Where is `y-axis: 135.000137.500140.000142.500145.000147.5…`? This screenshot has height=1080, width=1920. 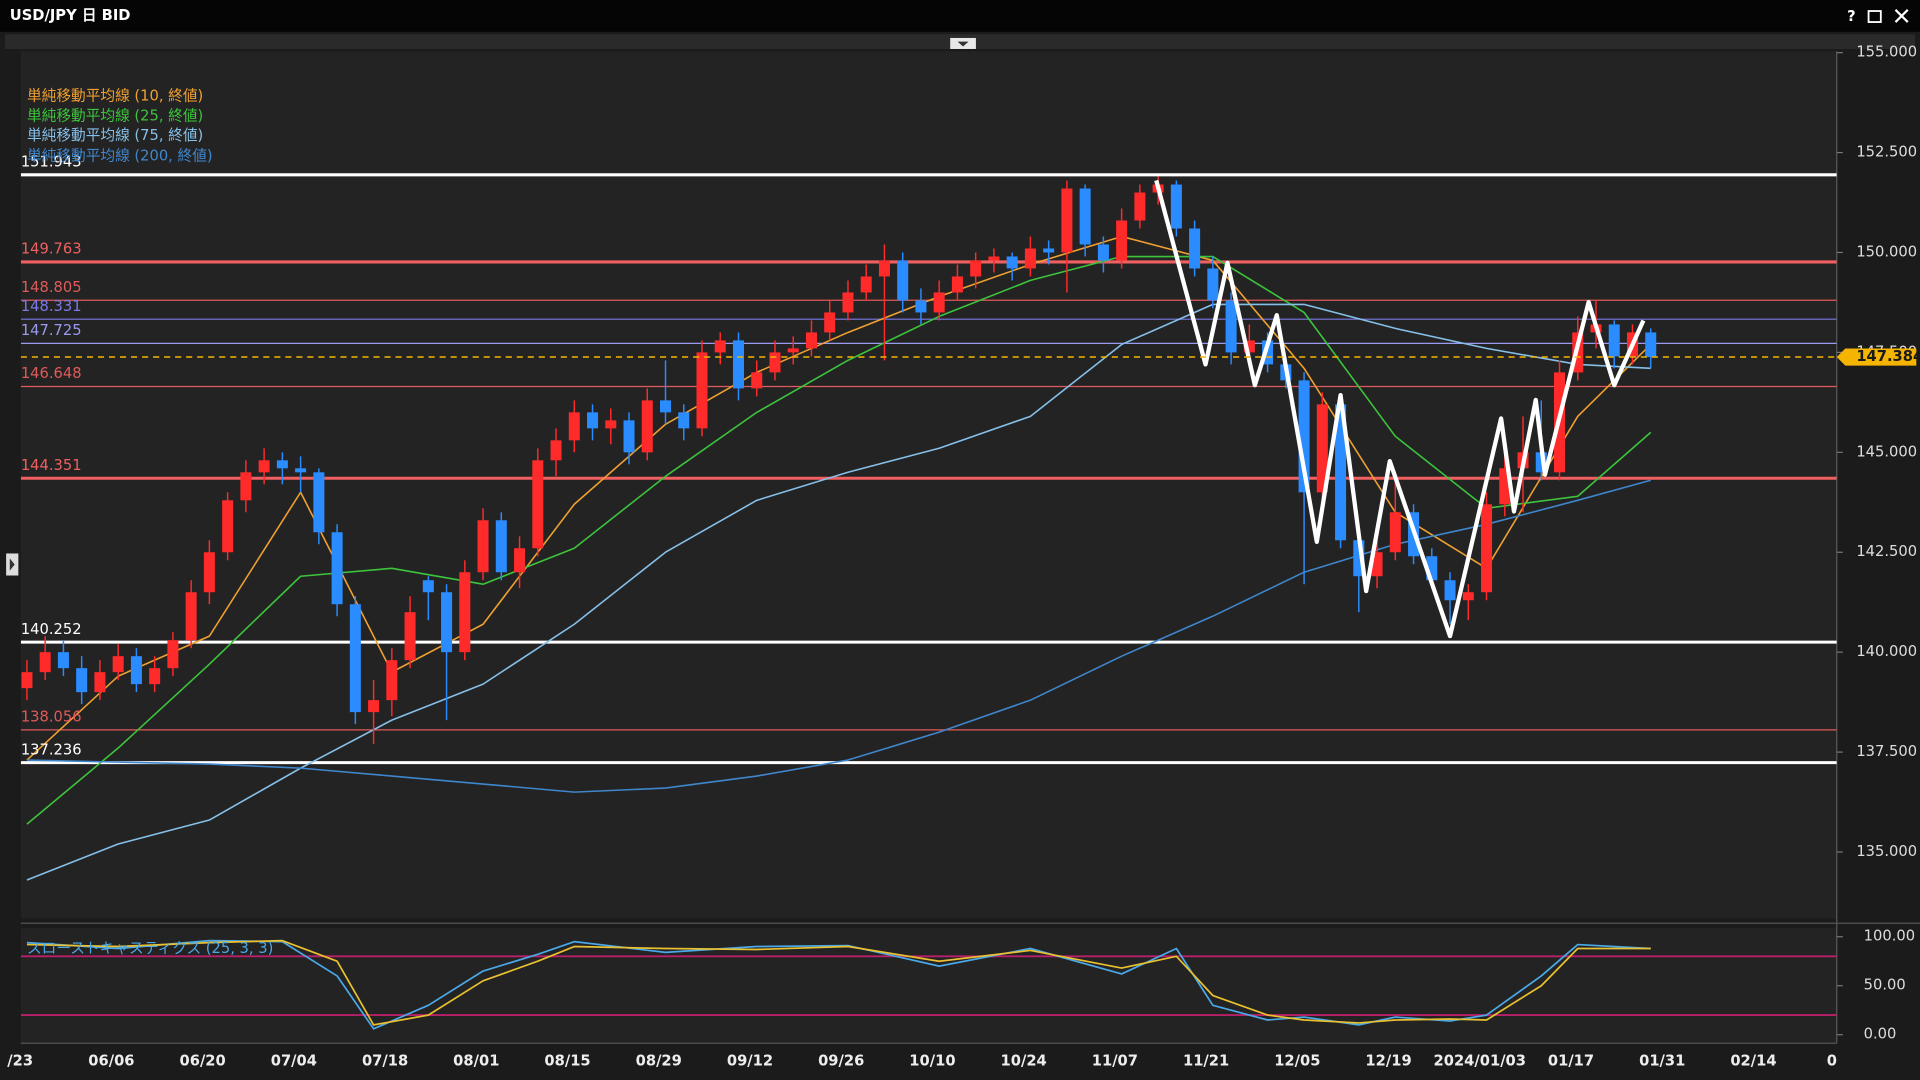 y-axis: 135.000137.500140.000142.500145.000147.5… is located at coordinates (1878, 543).